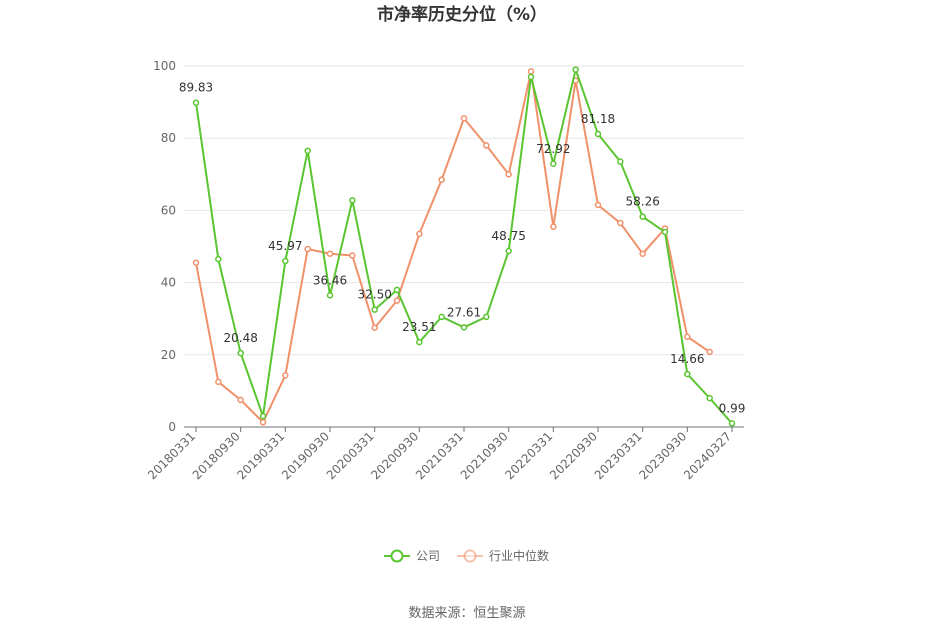  I want to click on data-label: 27.61, so click(464, 312).